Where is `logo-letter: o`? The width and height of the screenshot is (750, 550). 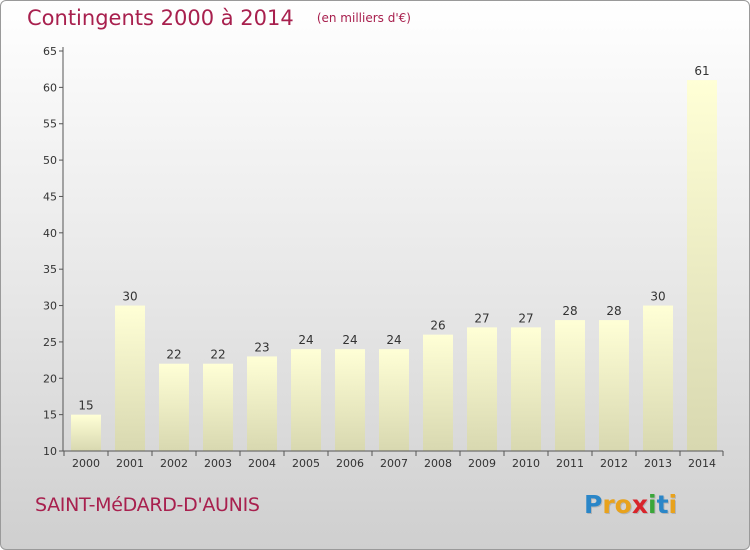
logo-letter: o is located at coordinates (623, 504).